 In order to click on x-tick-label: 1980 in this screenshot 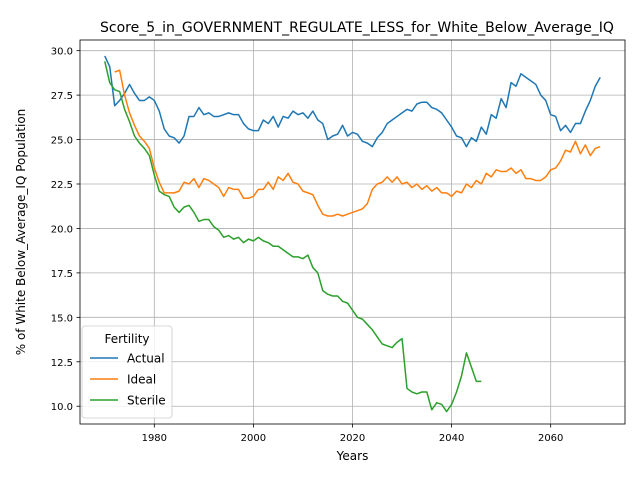, I will do `click(154, 438)`.